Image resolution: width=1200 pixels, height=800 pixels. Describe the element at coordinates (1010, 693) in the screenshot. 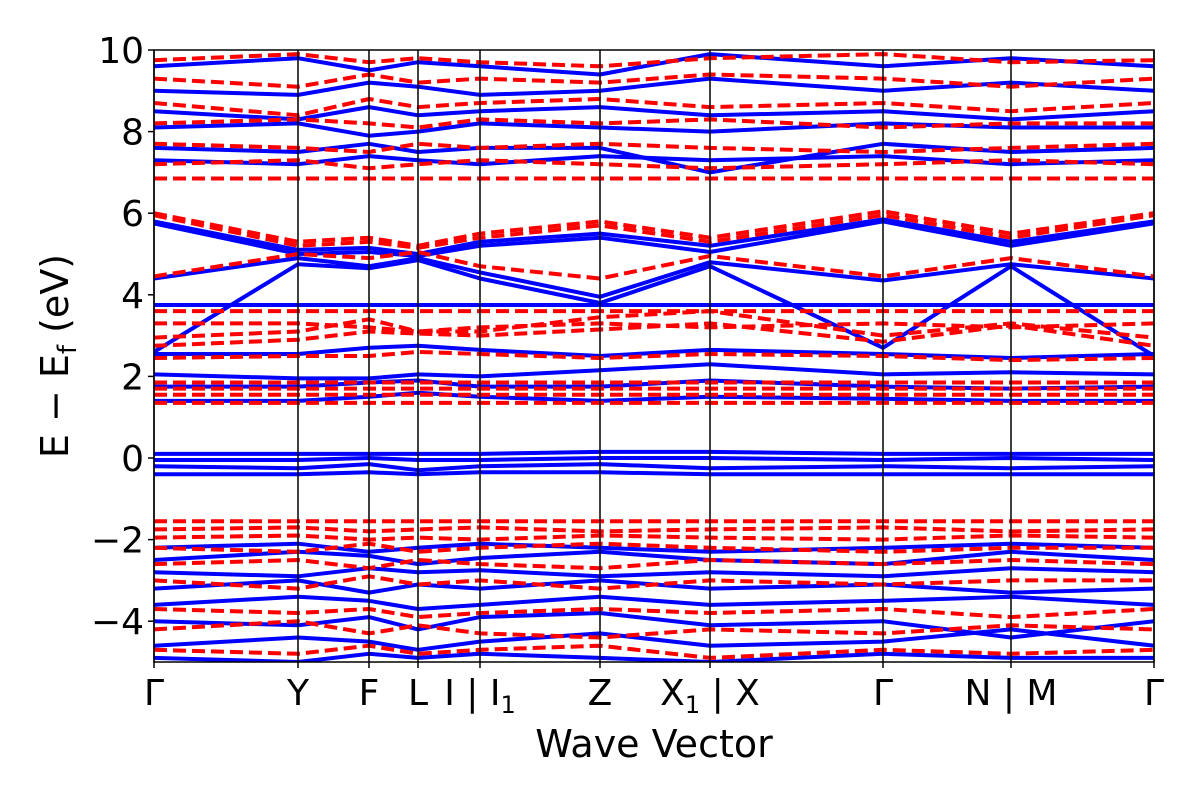

I see `x-tick-label-8: N | M` at that location.